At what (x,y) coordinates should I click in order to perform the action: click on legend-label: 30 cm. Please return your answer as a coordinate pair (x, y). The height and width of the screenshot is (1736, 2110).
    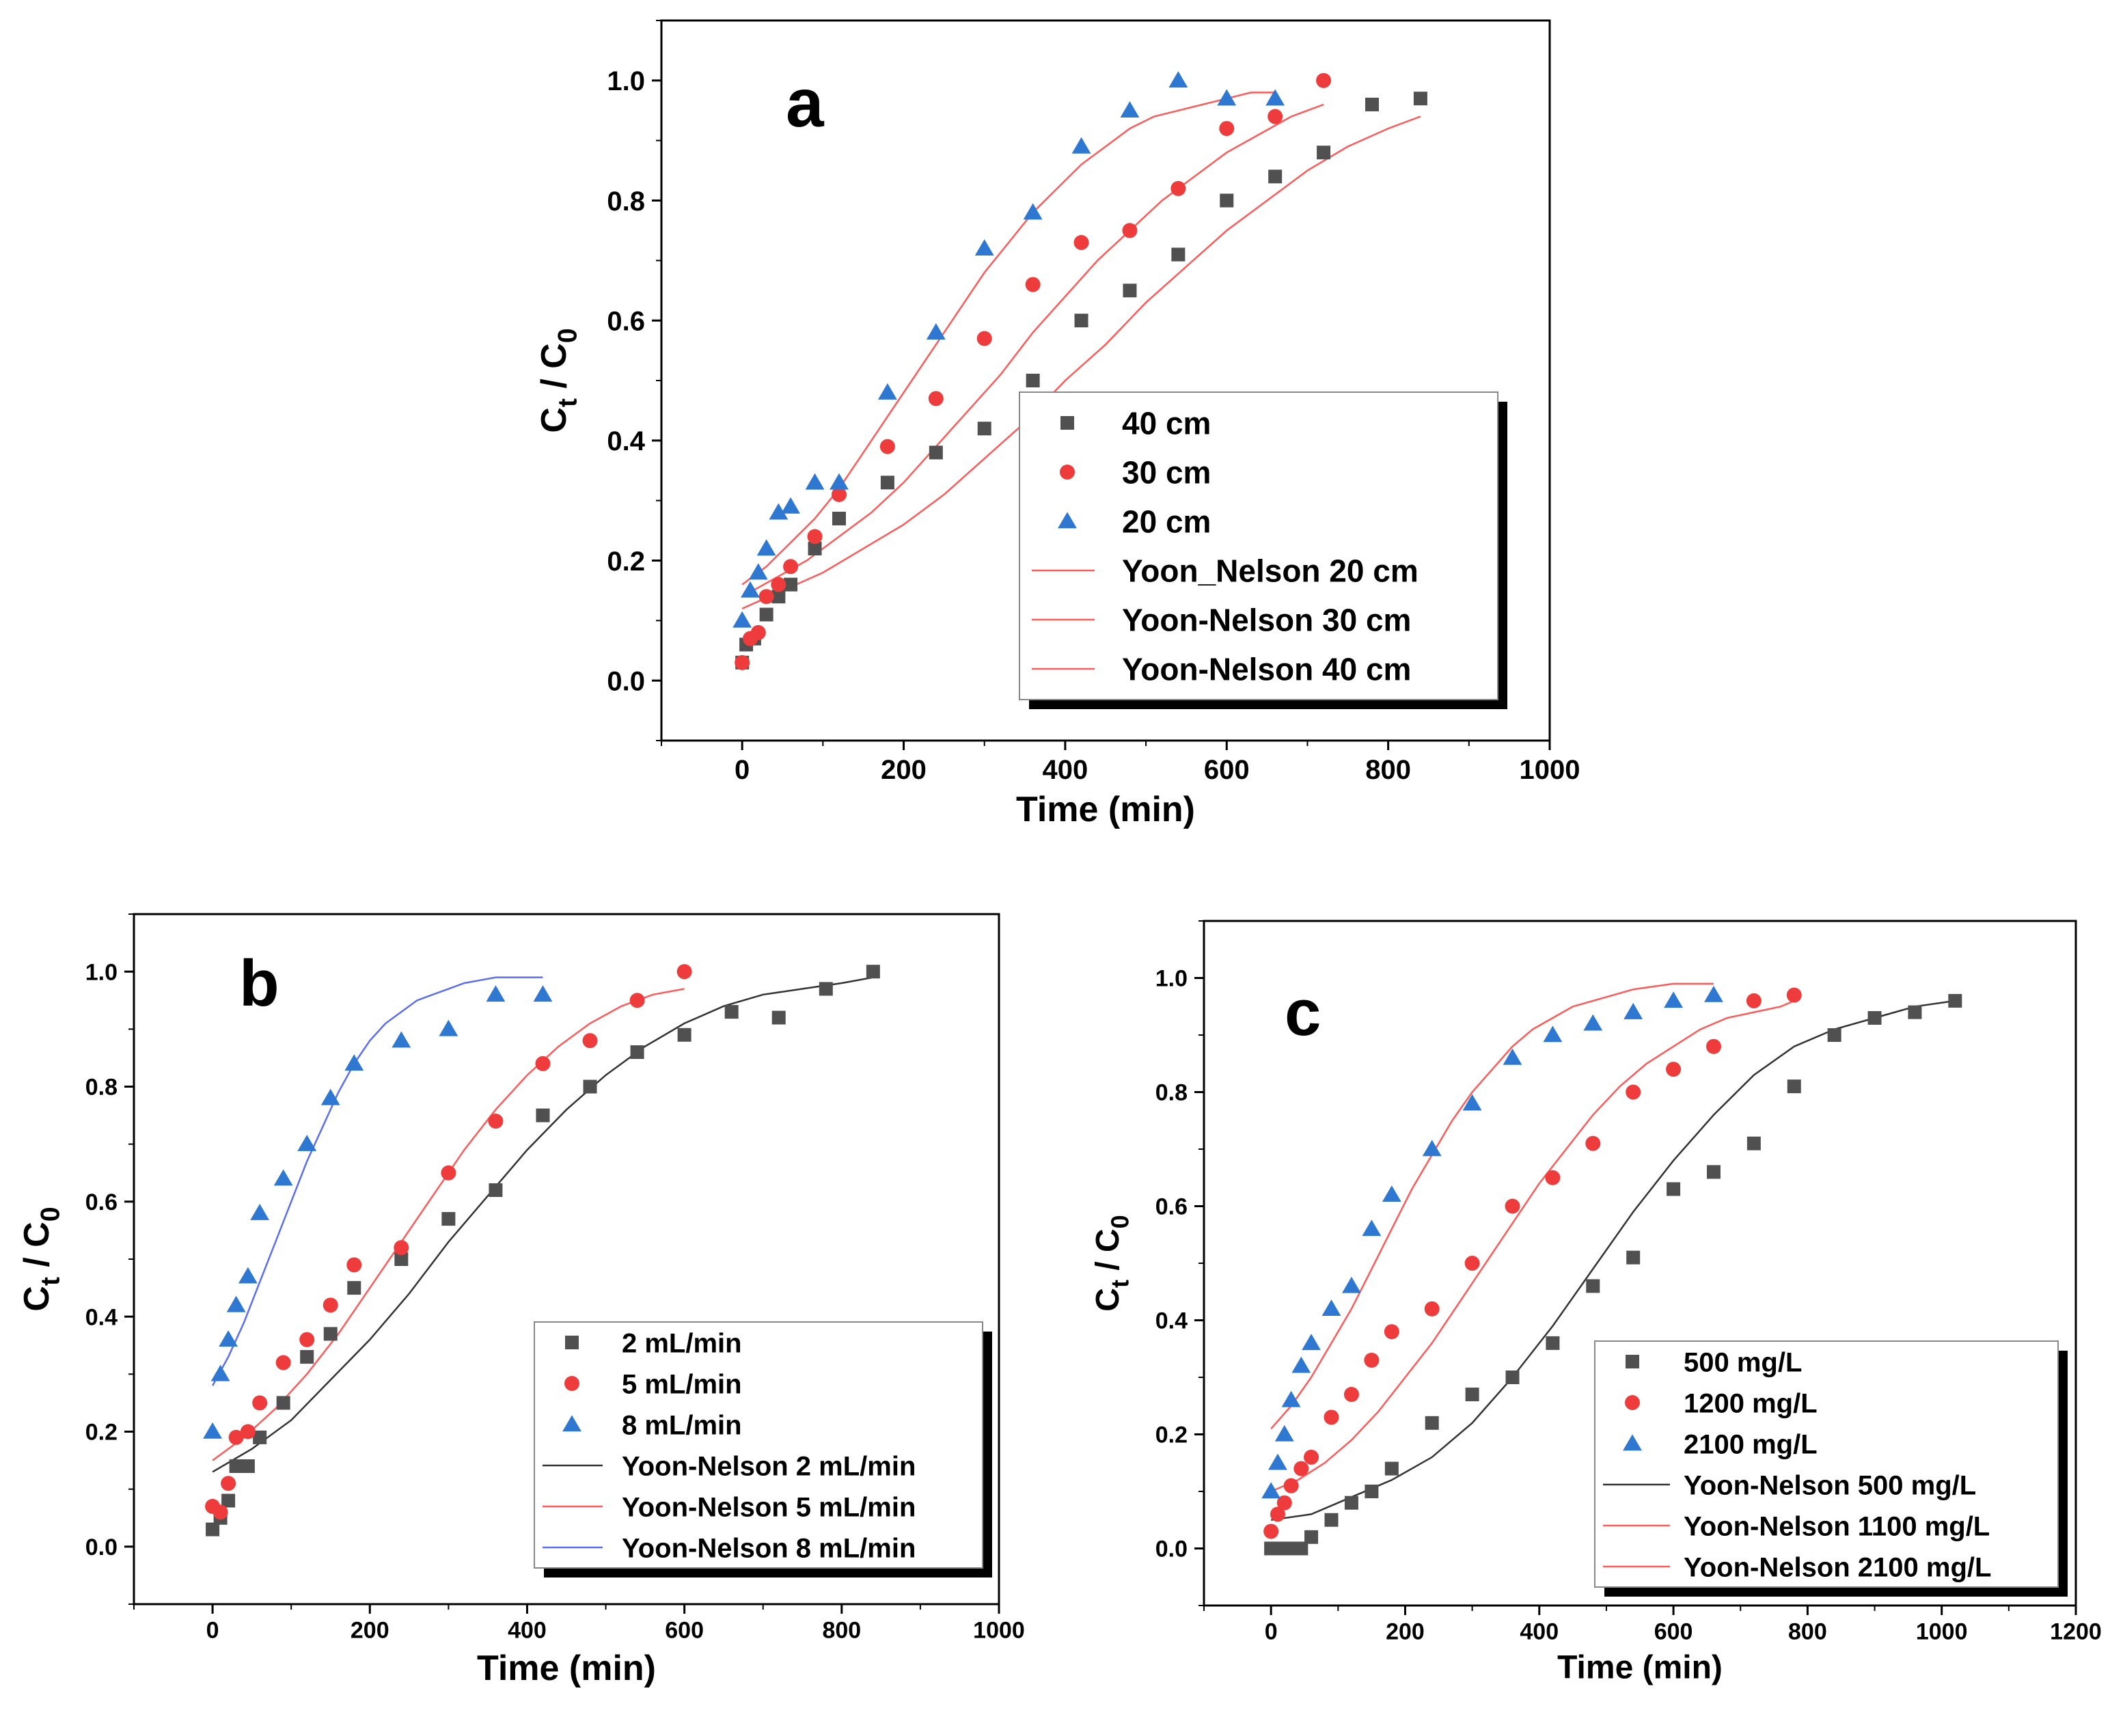
    Looking at the image, I should click on (1166, 473).